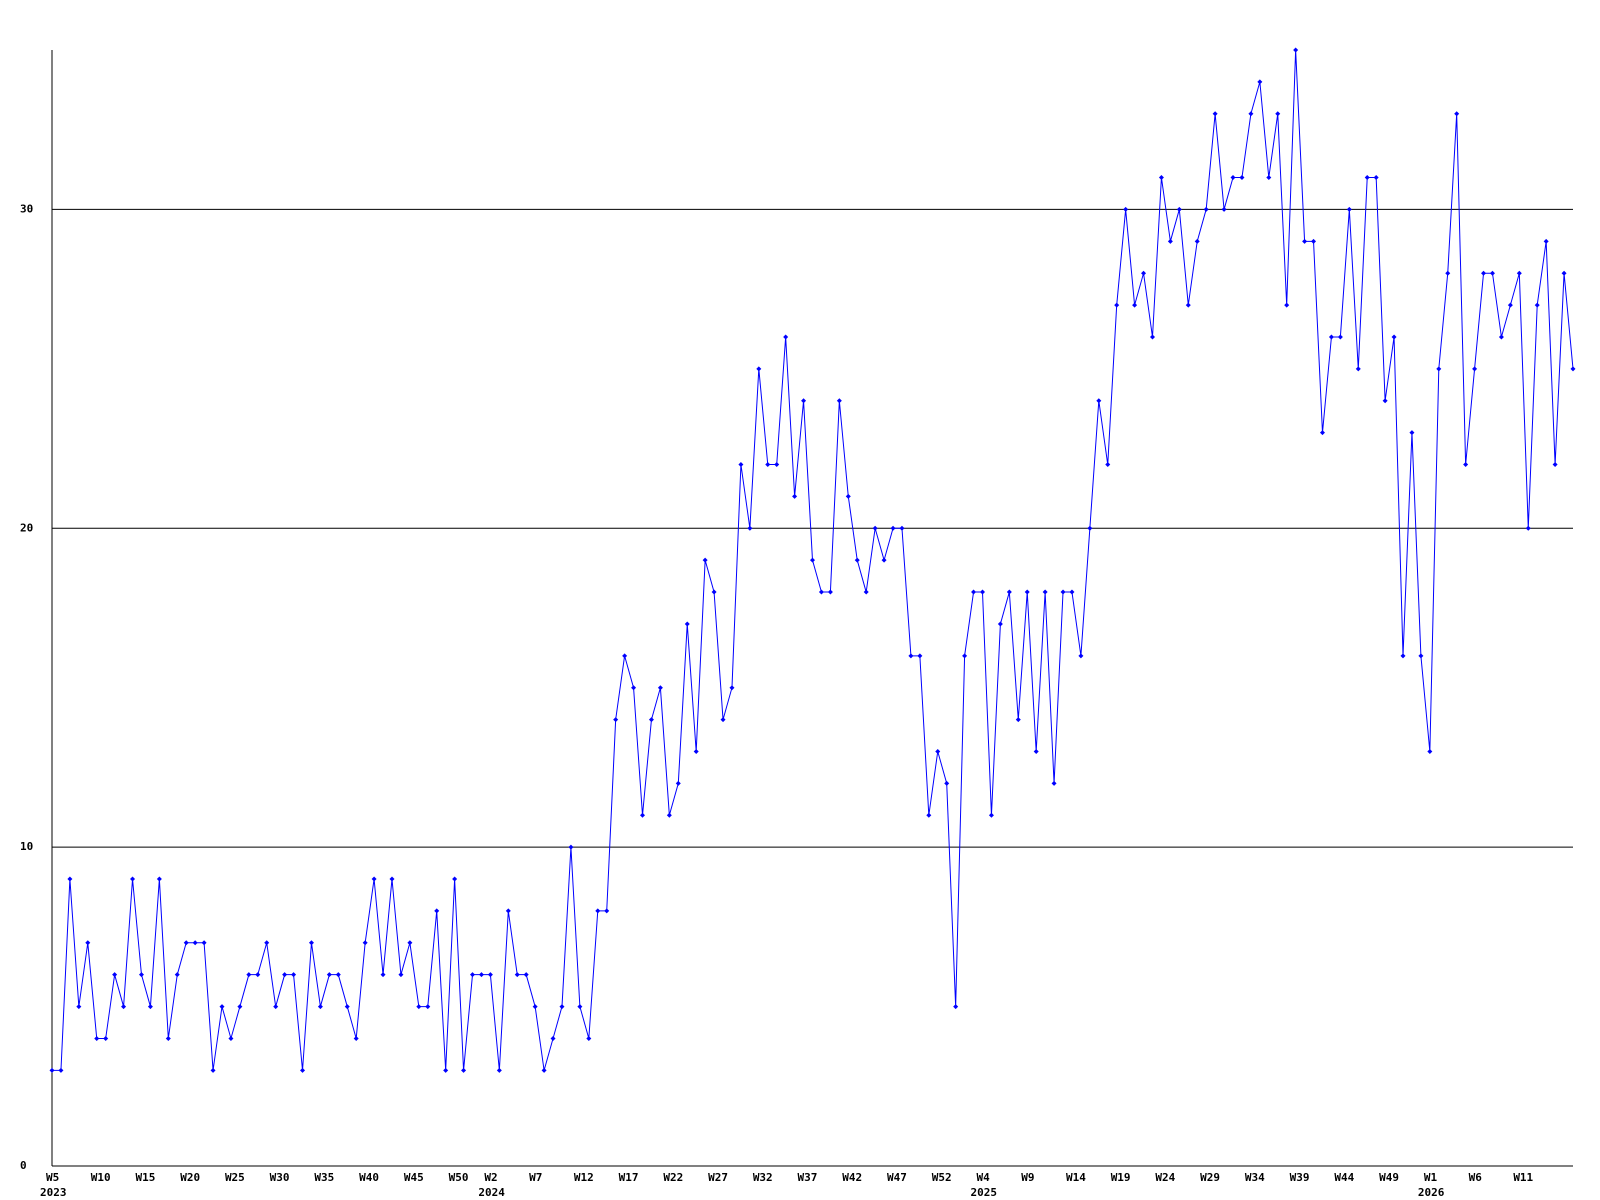  I want to click on x-tick-label: W19, so click(1121, 1177).